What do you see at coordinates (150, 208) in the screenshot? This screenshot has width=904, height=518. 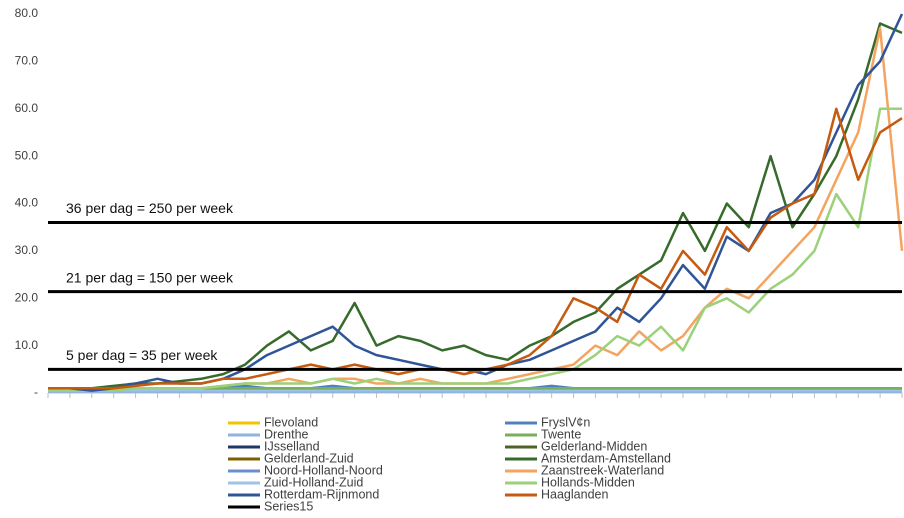 I see `threshold-label: 36 per dag = 250 per week` at bounding box center [150, 208].